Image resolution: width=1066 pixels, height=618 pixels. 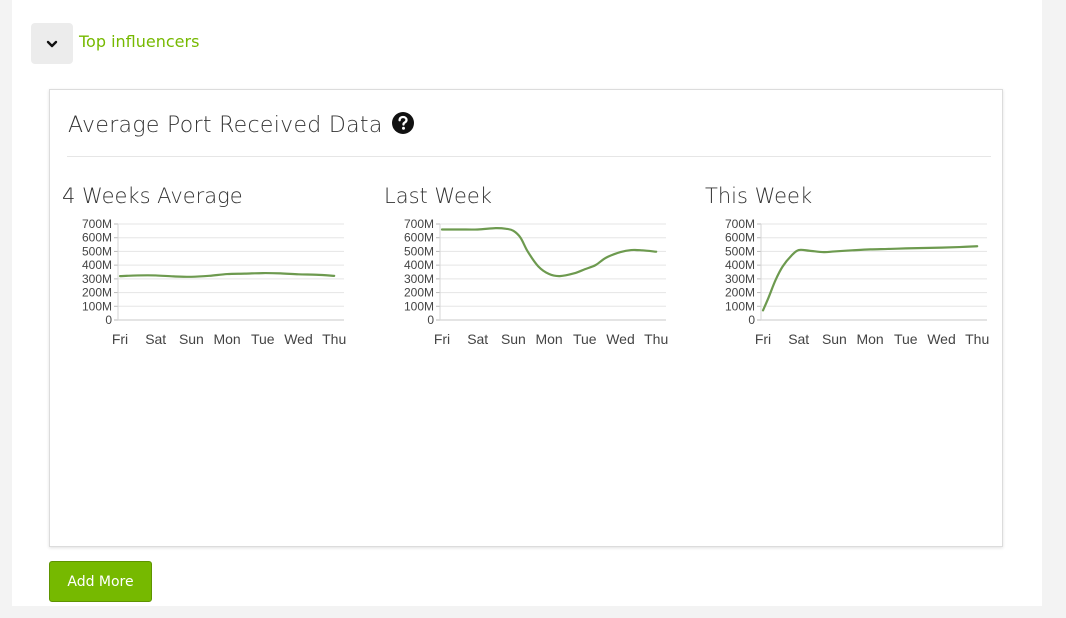 I want to click on chart-title: Last Week, so click(x=438, y=196).